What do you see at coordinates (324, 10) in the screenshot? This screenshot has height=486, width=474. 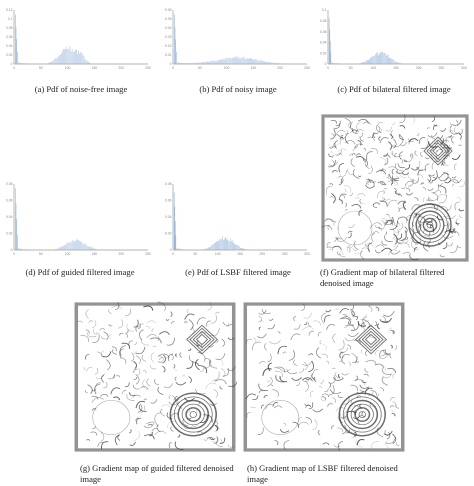 I see `y-tick-label: 0.1` at bounding box center [324, 10].